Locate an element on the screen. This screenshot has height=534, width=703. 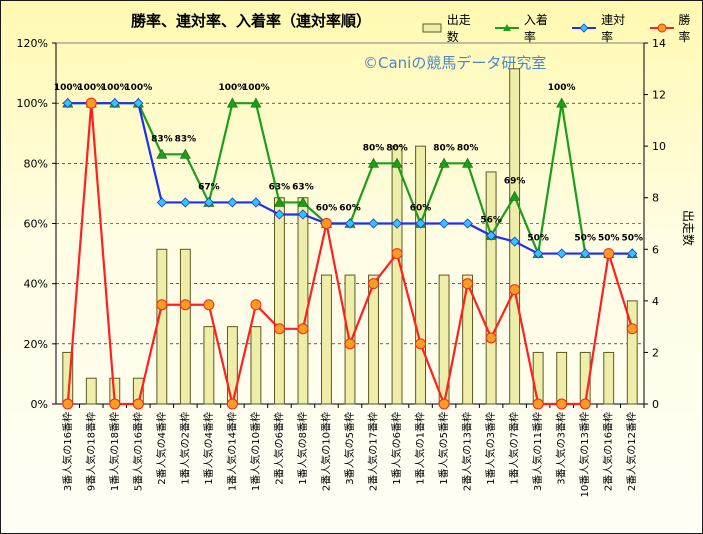
data-label: 63% is located at coordinates (280, 187).